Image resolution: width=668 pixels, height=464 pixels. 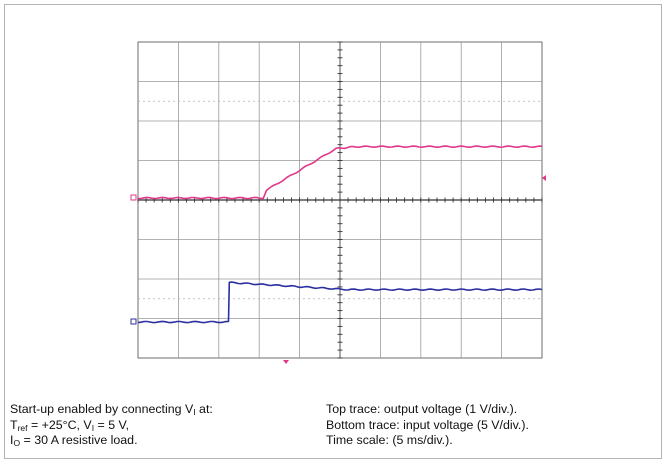 What do you see at coordinates (70, 425) in the screenshot?
I see `caption-line-2: Tref = +25°C, VI = 5 V,` at bounding box center [70, 425].